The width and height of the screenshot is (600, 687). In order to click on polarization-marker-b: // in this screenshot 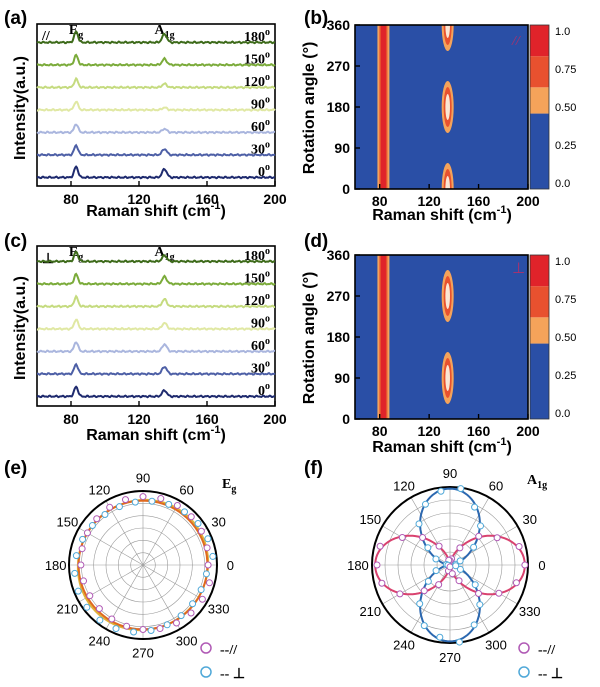, I will do `click(516, 41)`.